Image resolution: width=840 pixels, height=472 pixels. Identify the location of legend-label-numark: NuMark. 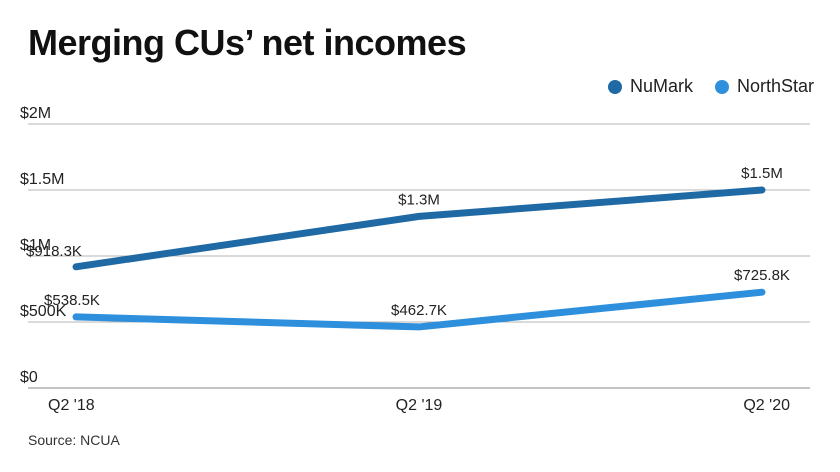
(661, 86).